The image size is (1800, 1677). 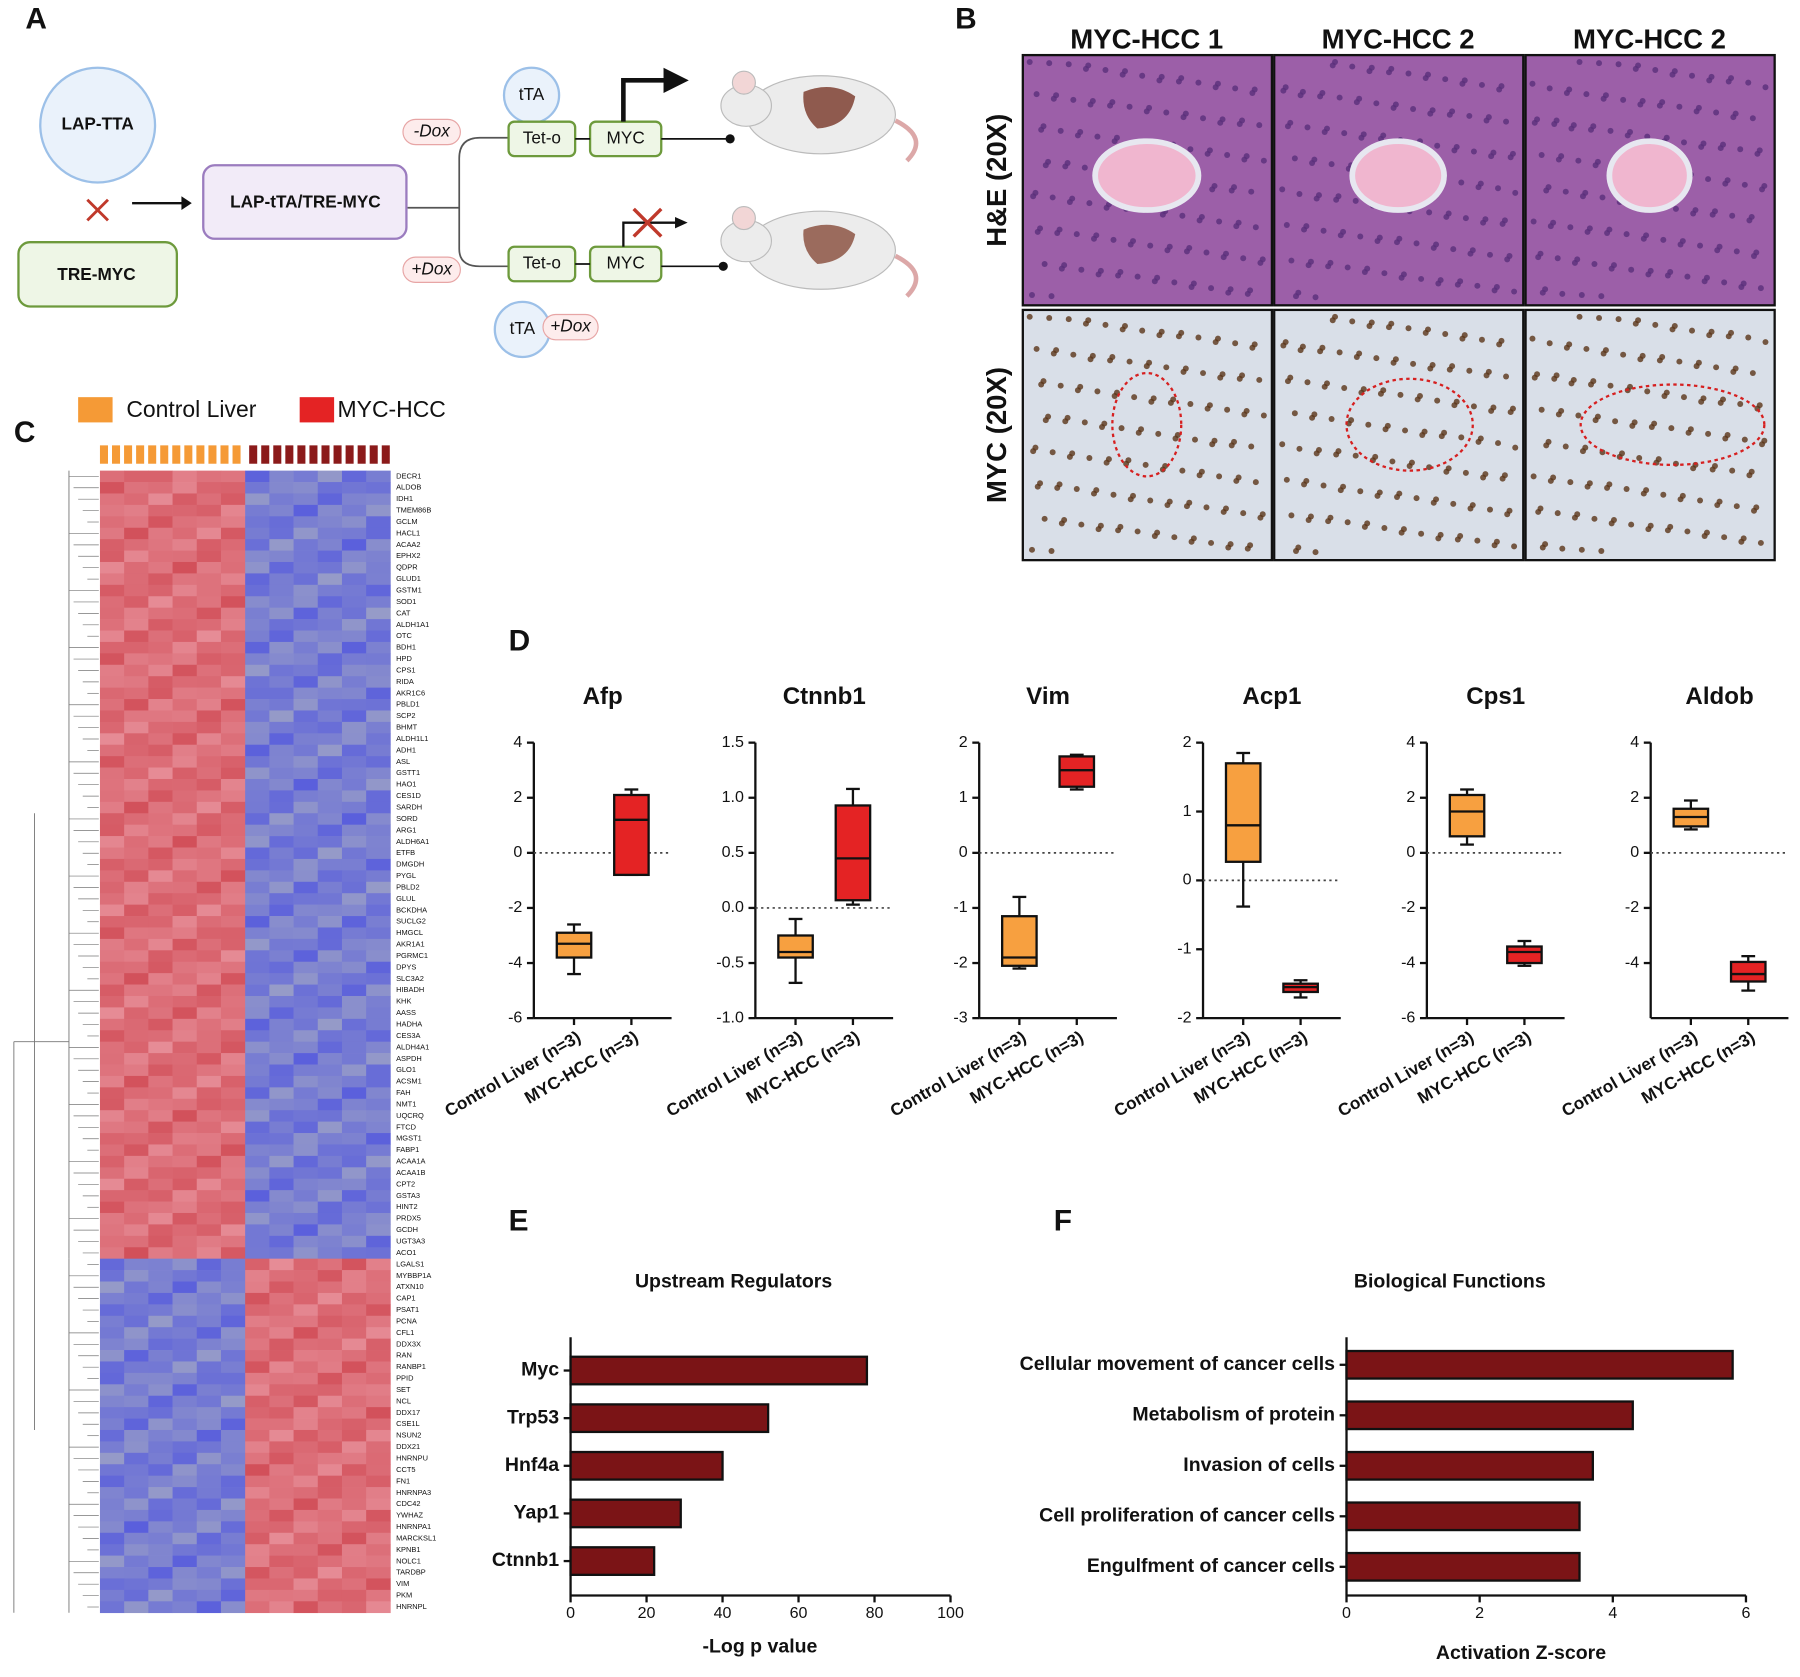 What do you see at coordinates (730, 962) in the screenshot?
I see `y-tick-label: -0.5` at bounding box center [730, 962].